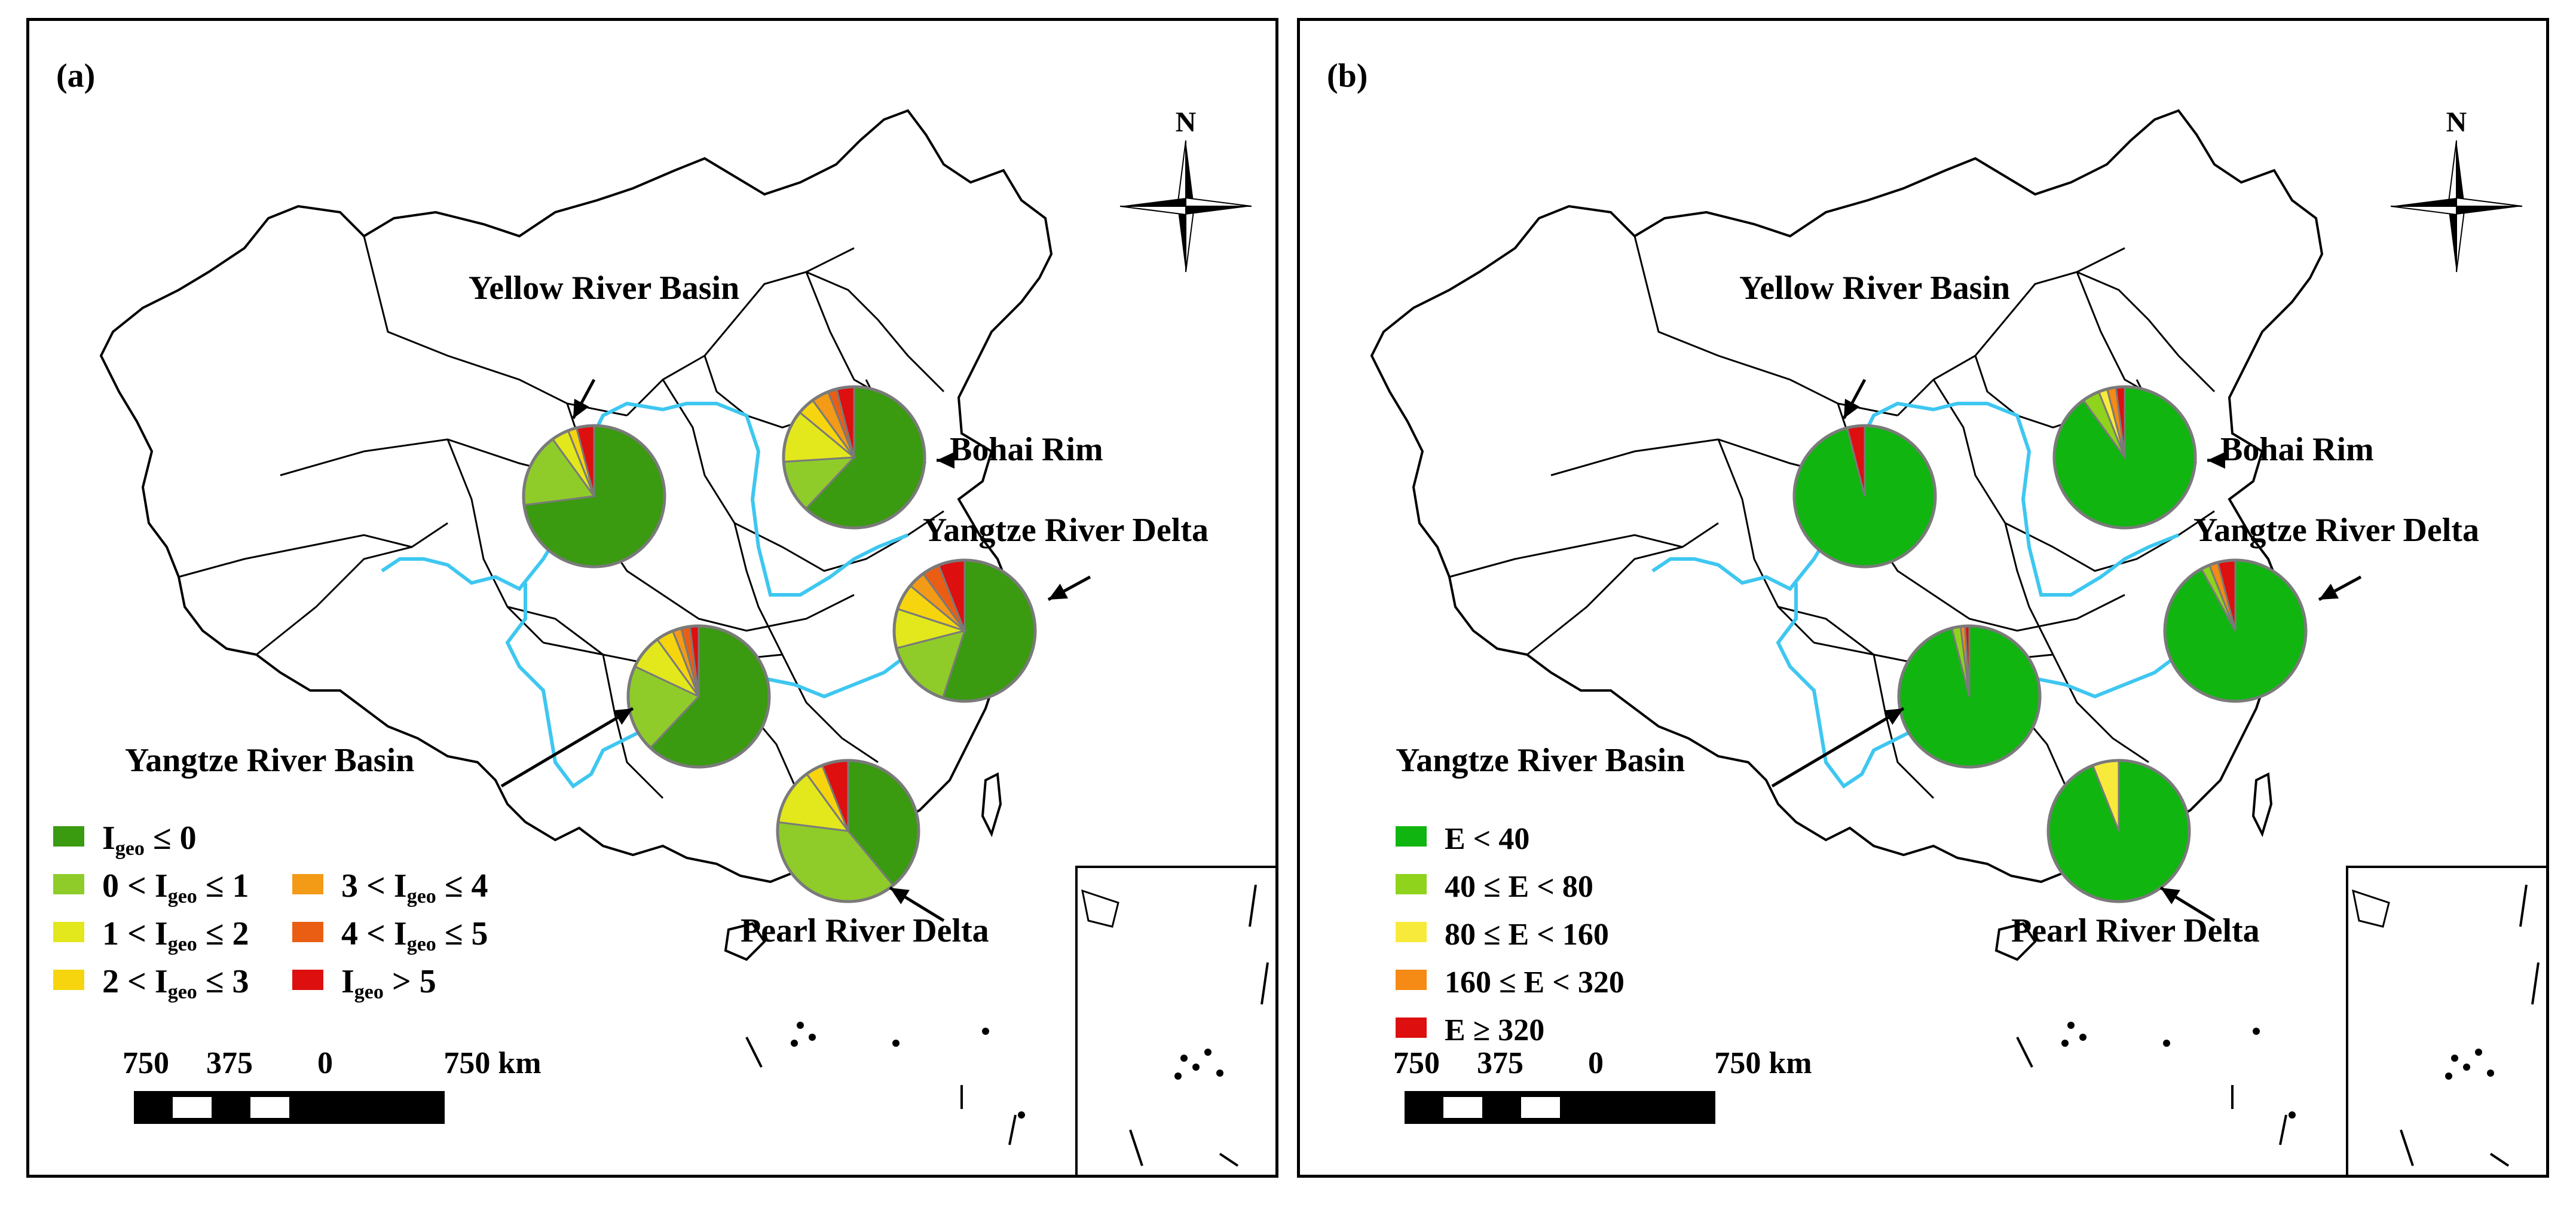 This screenshot has width=2576, height=1210. I want to click on pie-yellow-river-basin, so click(594, 496).